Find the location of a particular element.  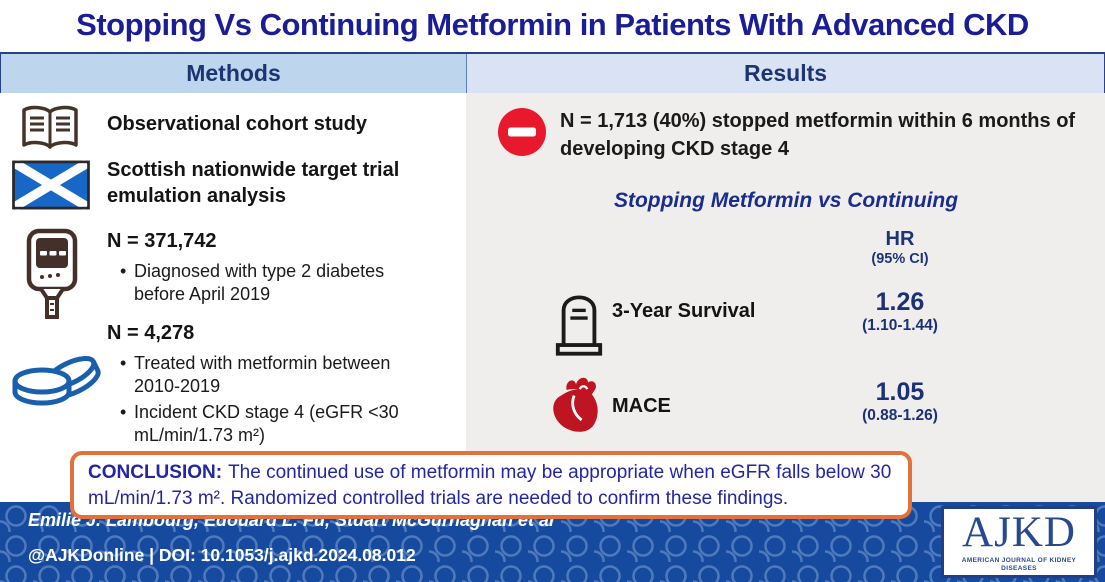

methods-incident-n: N = 4,278 is located at coordinates (151, 333).